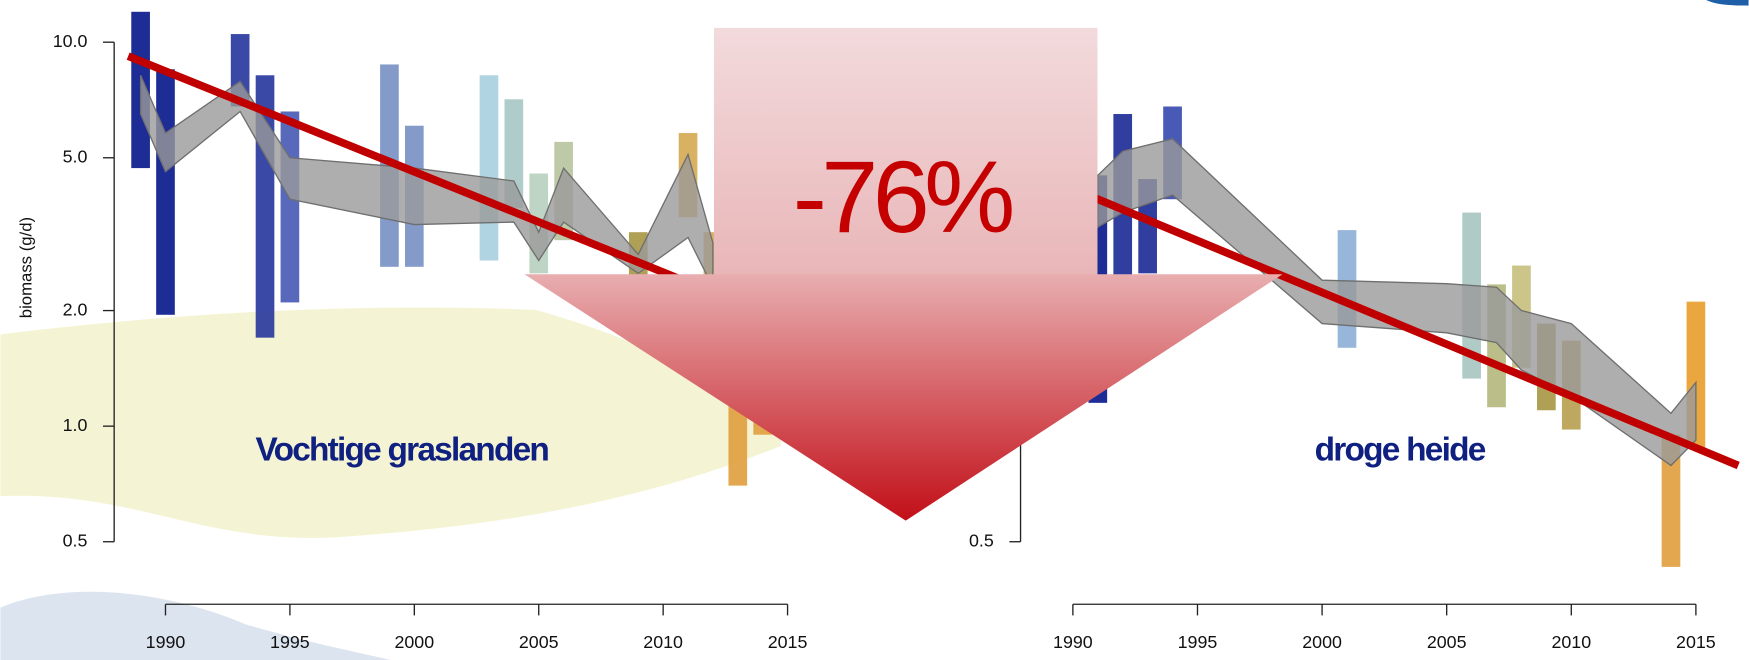 This screenshot has width=1749, height=660. I want to click on arrow-label: -76%, so click(902, 196).